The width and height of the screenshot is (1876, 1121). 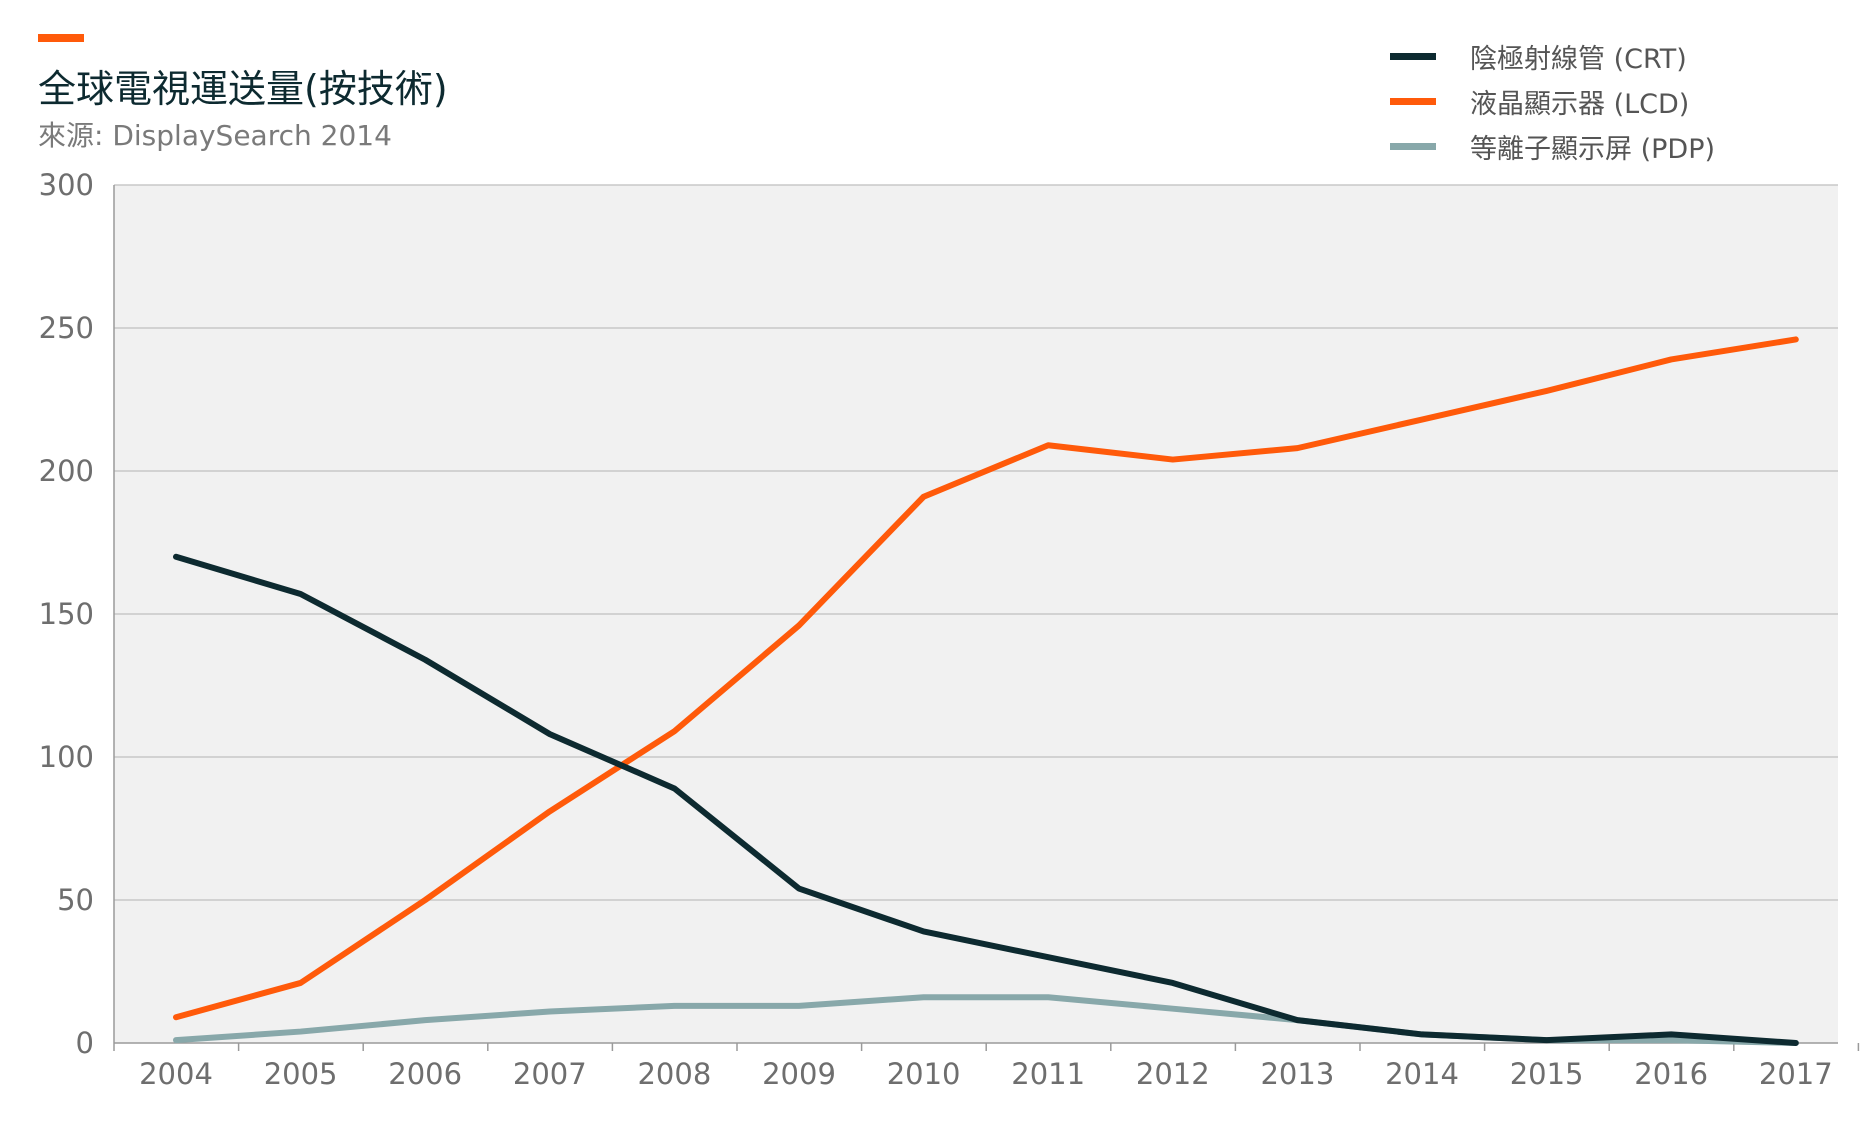 What do you see at coordinates (924, 1074) in the screenshot?
I see `x-tick-label-2010: 2010` at bounding box center [924, 1074].